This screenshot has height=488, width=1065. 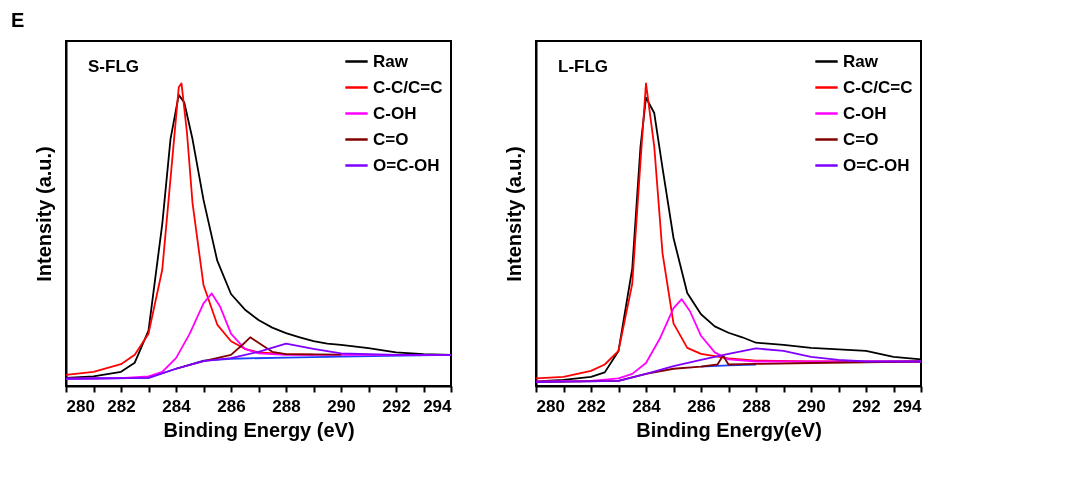 I want to click on text: L-FLG, so click(x=583, y=66).